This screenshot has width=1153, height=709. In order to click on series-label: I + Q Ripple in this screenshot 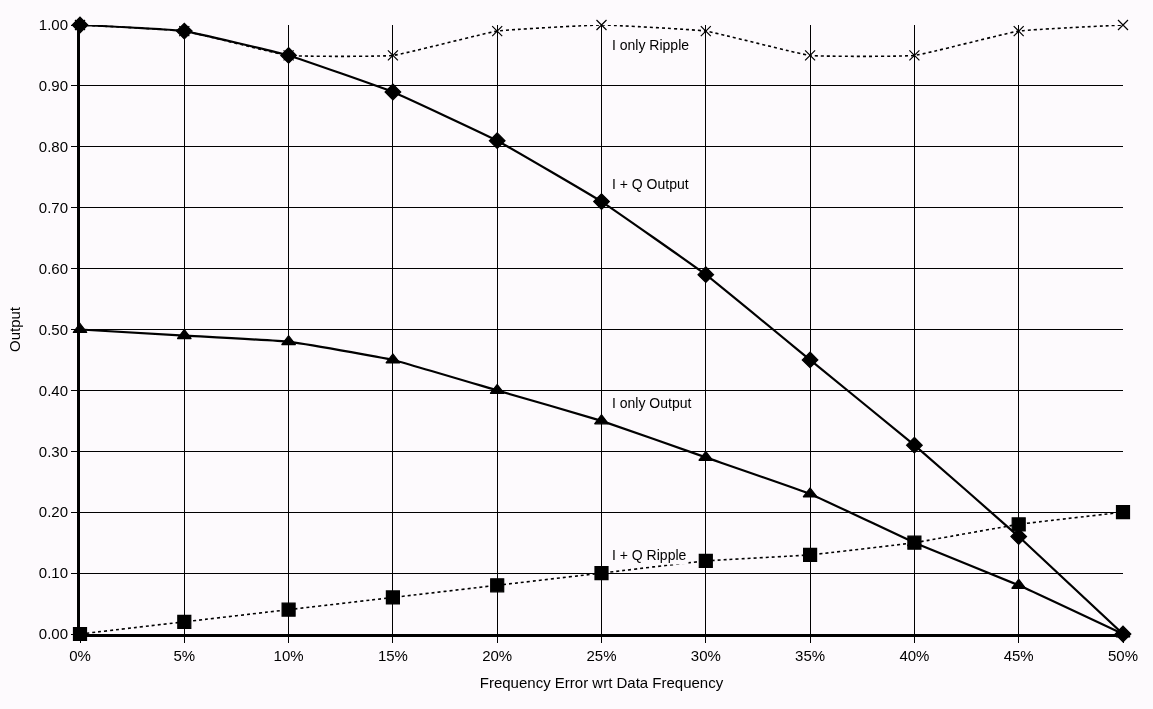, I will do `click(649, 555)`.